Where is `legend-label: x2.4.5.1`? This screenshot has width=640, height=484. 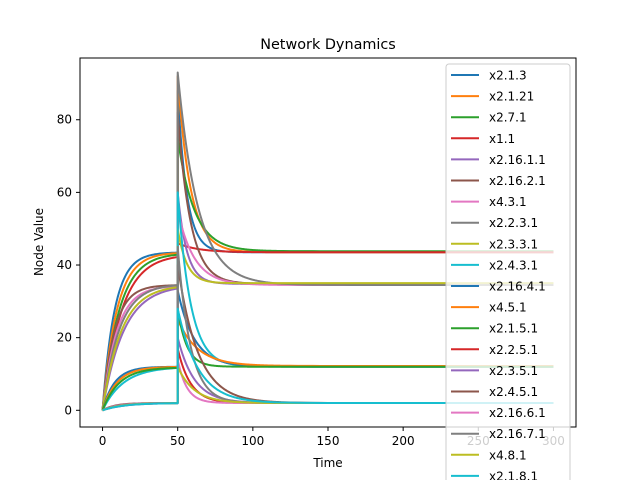 legend-label: x2.4.5.1 is located at coordinates (513, 392).